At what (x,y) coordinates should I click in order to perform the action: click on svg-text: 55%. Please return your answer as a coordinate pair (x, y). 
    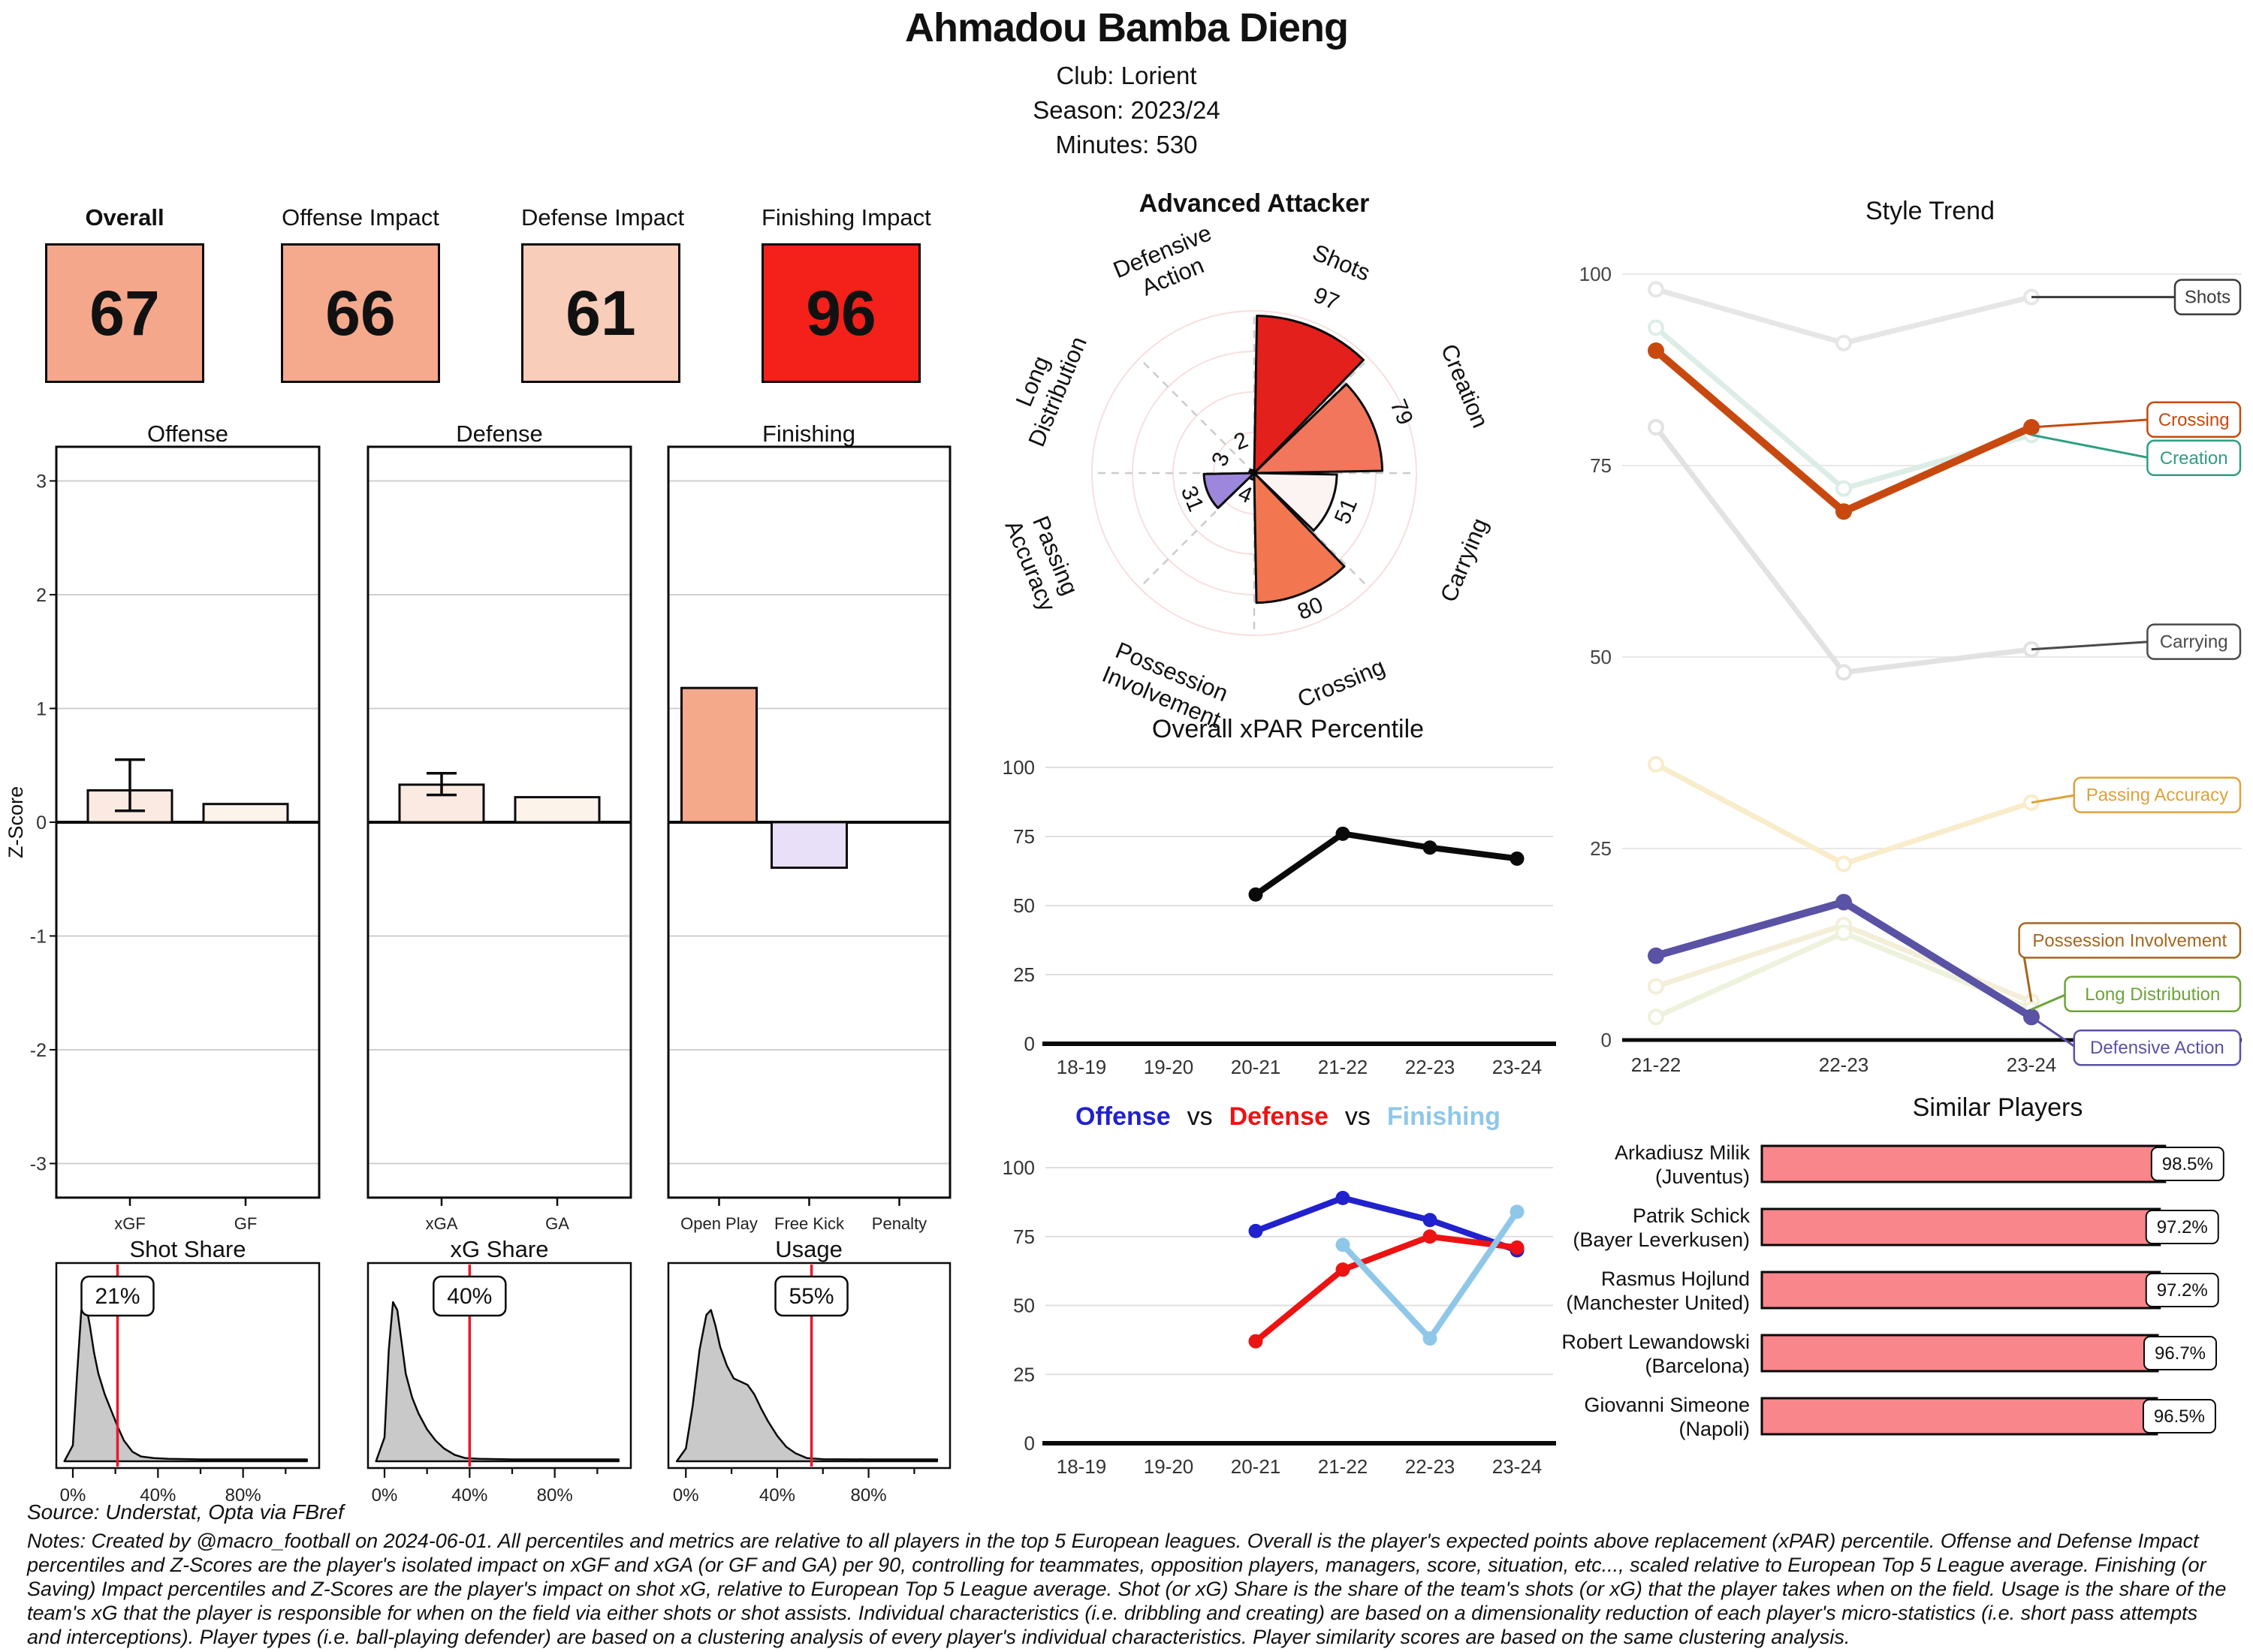
    Looking at the image, I should click on (812, 1296).